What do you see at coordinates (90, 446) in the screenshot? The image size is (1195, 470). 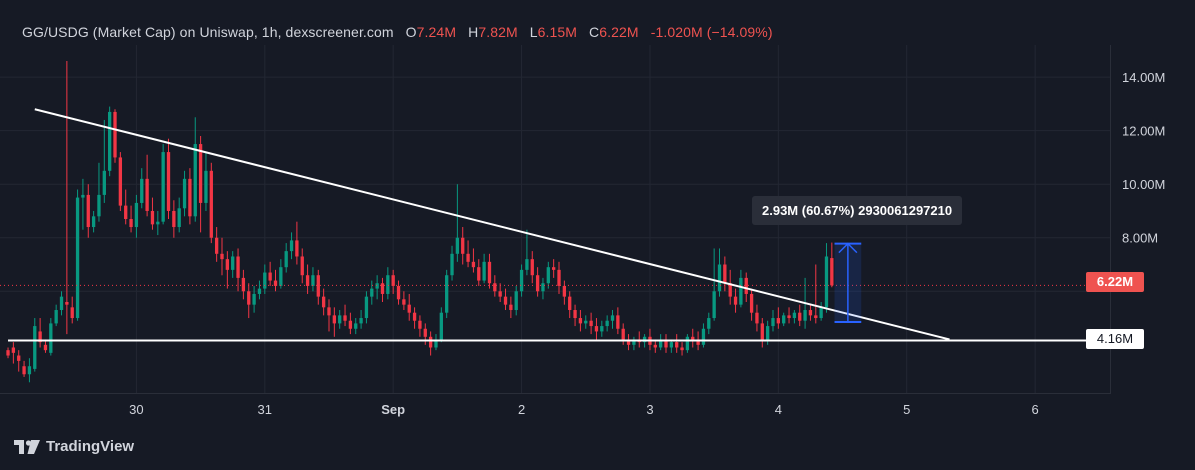 I see `tradingview-logo-text: TradingView` at bounding box center [90, 446].